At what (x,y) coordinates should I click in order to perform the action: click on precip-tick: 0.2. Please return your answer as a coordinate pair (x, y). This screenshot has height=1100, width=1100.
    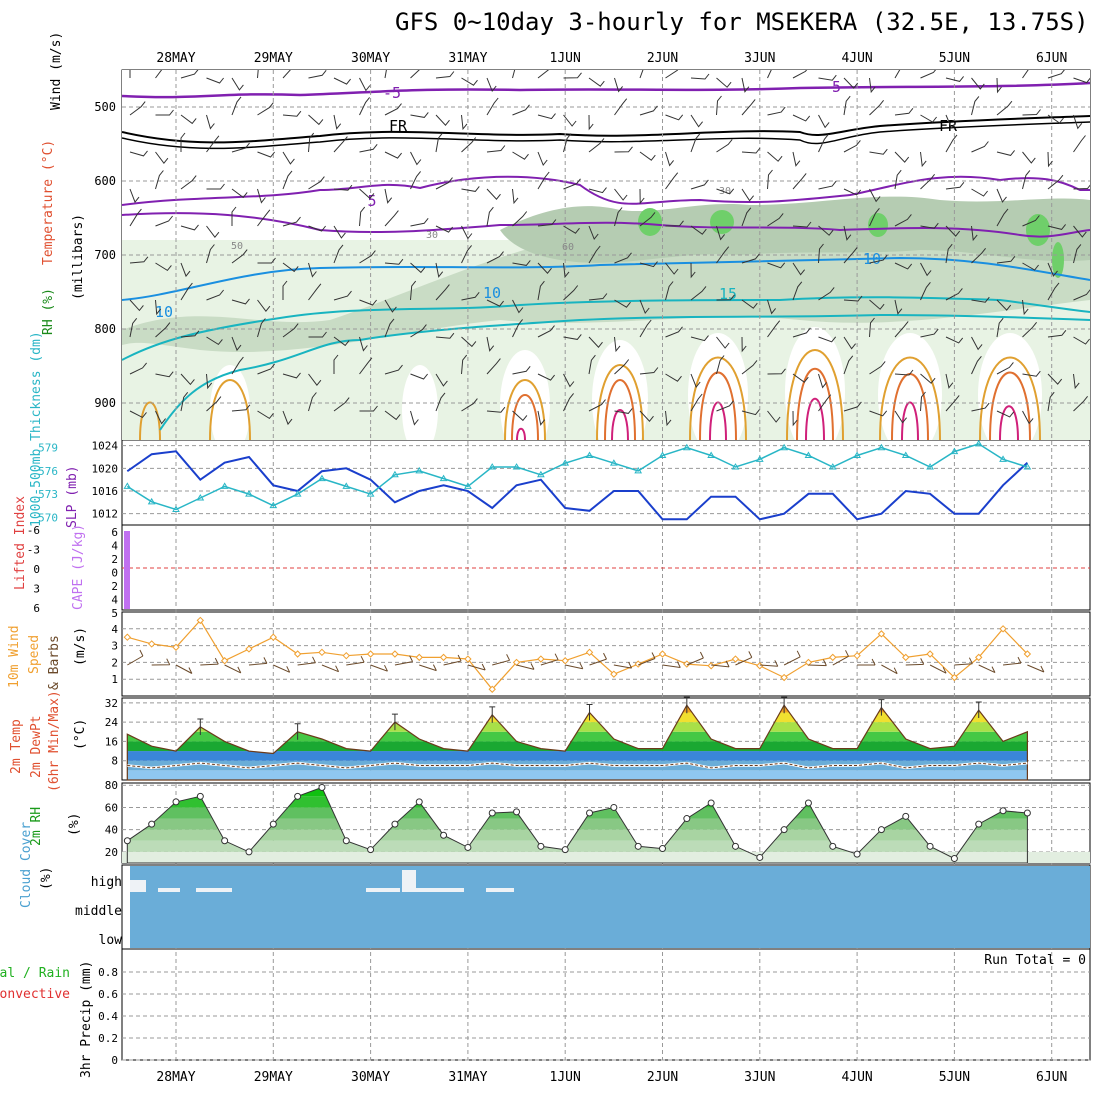
    Looking at the image, I should click on (108, 1038).